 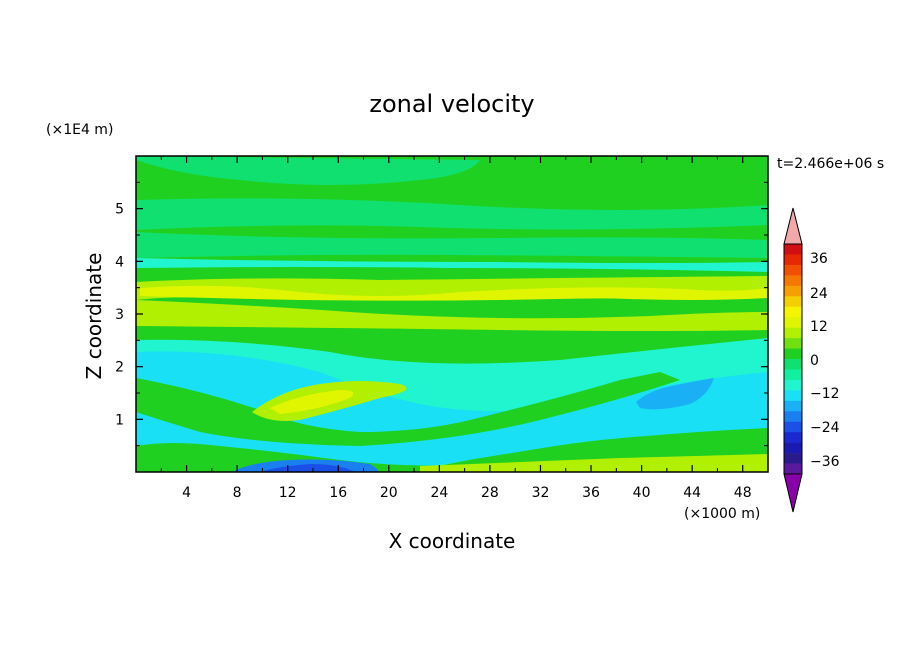 What do you see at coordinates (119, 420) in the screenshot?
I see `y-tick-label: 1` at bounding box center [119, 420].